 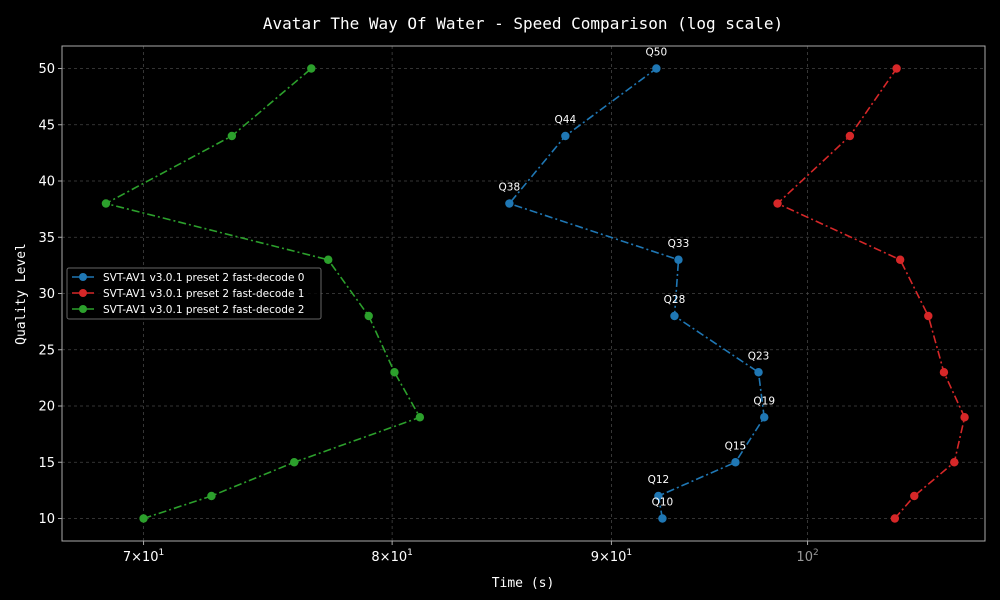 What do you see at coordinates (46, 69) in the screenshot?
I see `y-tick-label: 50` at bounding box center [46, 69].